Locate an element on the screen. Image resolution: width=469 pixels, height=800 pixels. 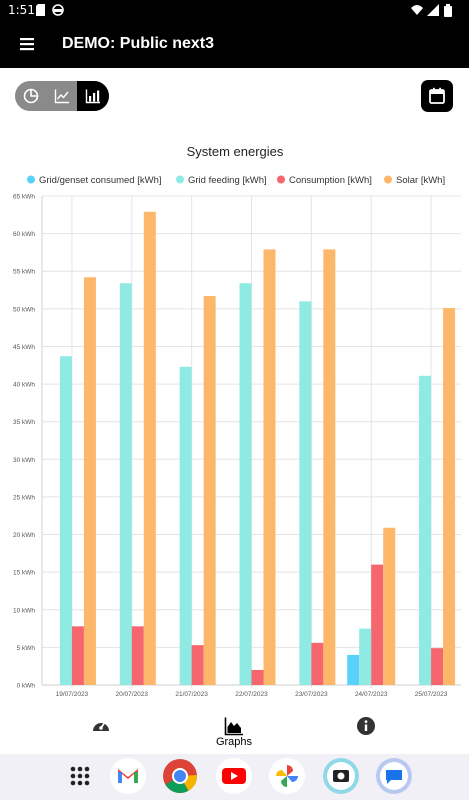
bar-chart-icon is located at coordinates (92, 96).